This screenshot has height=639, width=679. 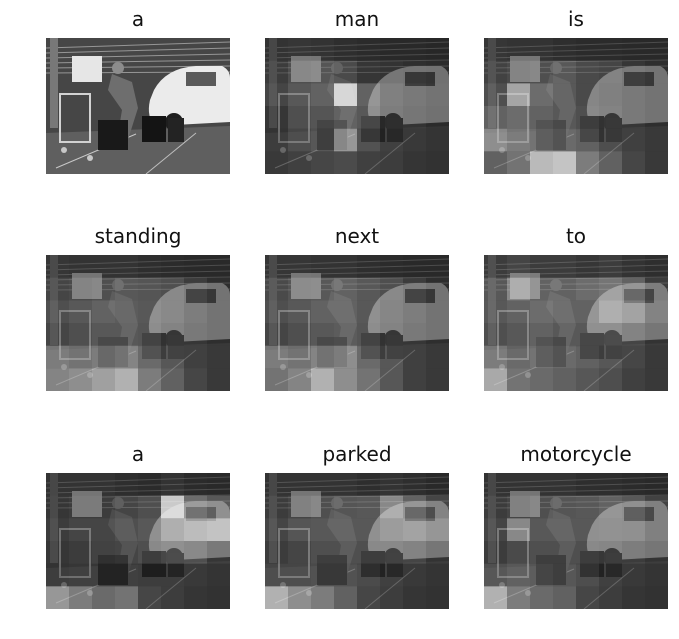 I want to click on panel-word: parked, so click(x=357, y=454).